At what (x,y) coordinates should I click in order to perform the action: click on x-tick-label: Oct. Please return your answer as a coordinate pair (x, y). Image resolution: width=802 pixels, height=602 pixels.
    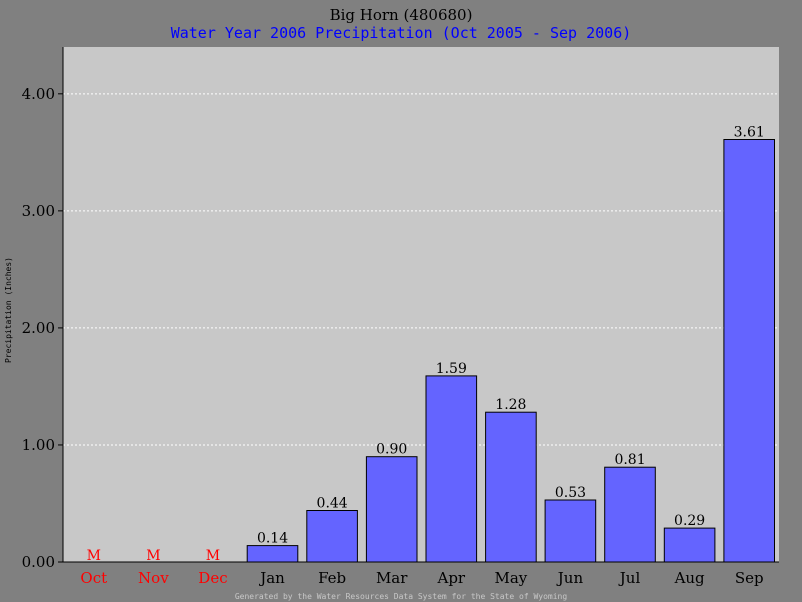
    Looking at the image, I should click on (93, 578).